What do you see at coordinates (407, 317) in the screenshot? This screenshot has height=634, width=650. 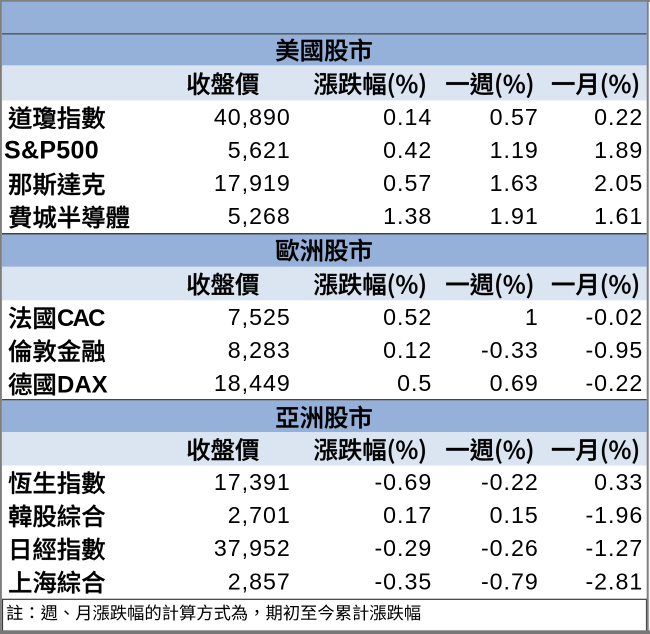 I see `svg-text: 0.52` at bounding box center [407, 317].